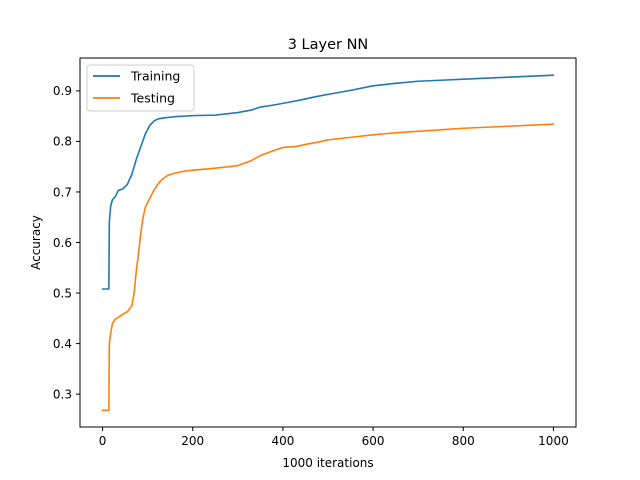 This screenshot has height=480, width=640. I want to click on chart-title: 3 Layer NN, so click(328, 45).